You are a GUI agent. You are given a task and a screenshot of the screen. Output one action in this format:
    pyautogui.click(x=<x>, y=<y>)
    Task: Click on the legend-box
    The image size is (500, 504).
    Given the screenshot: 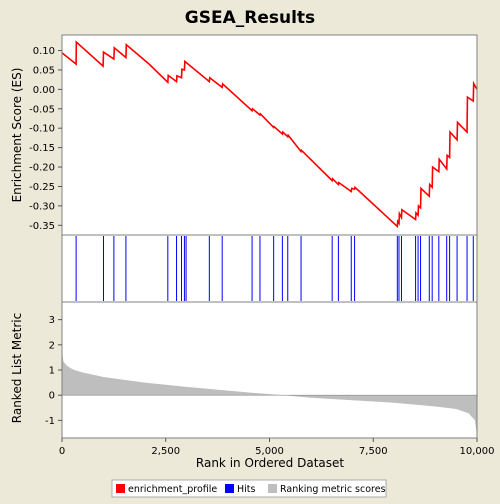 What is the action you would take?
    pyautogui.click(x=249, y=488)
    